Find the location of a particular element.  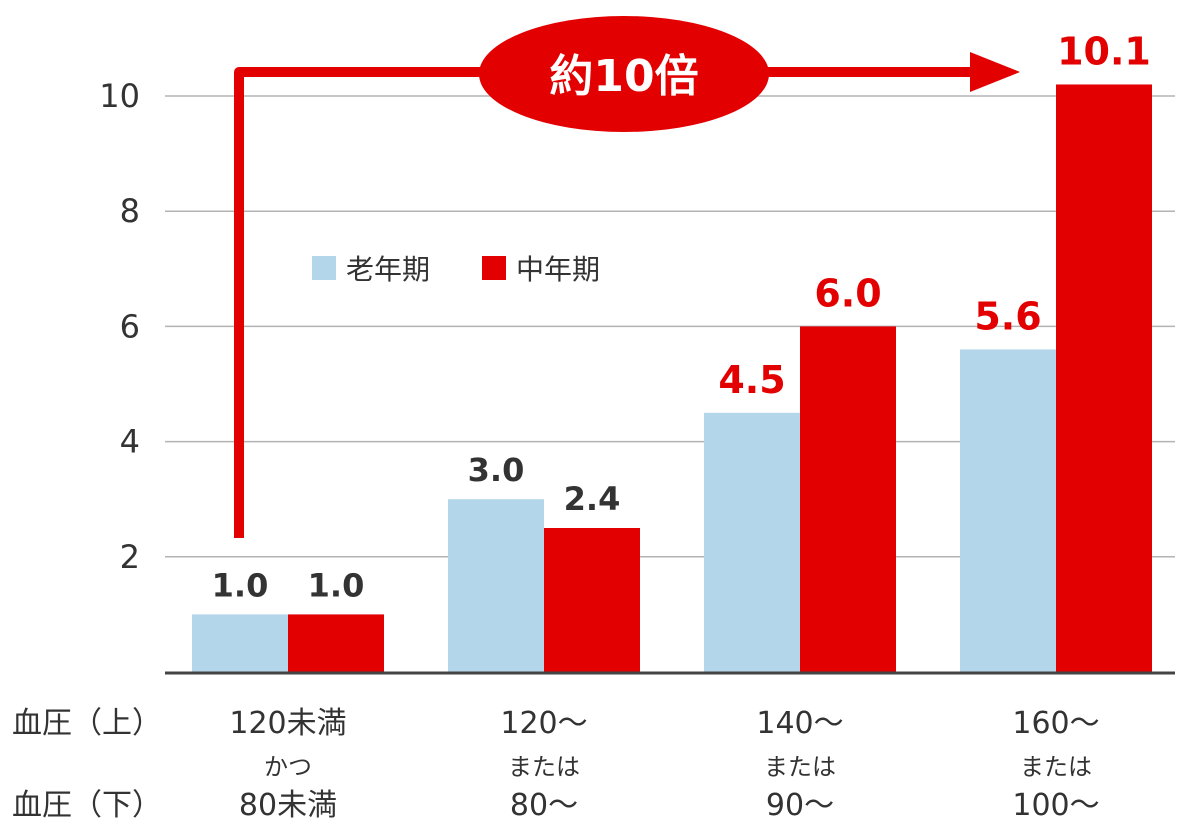

row-label-lower: 血圧（下） is located at coordinates (87, 805).